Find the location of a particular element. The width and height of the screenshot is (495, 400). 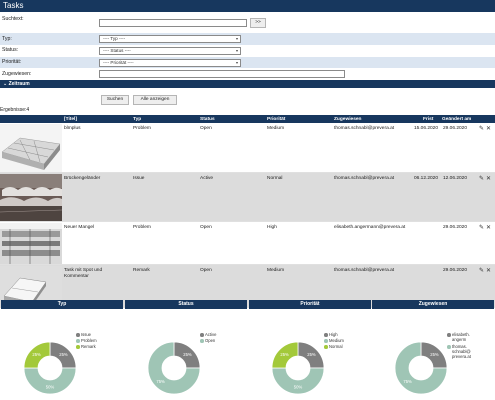

col-frist: Frist is located at coordinates (428, 119).